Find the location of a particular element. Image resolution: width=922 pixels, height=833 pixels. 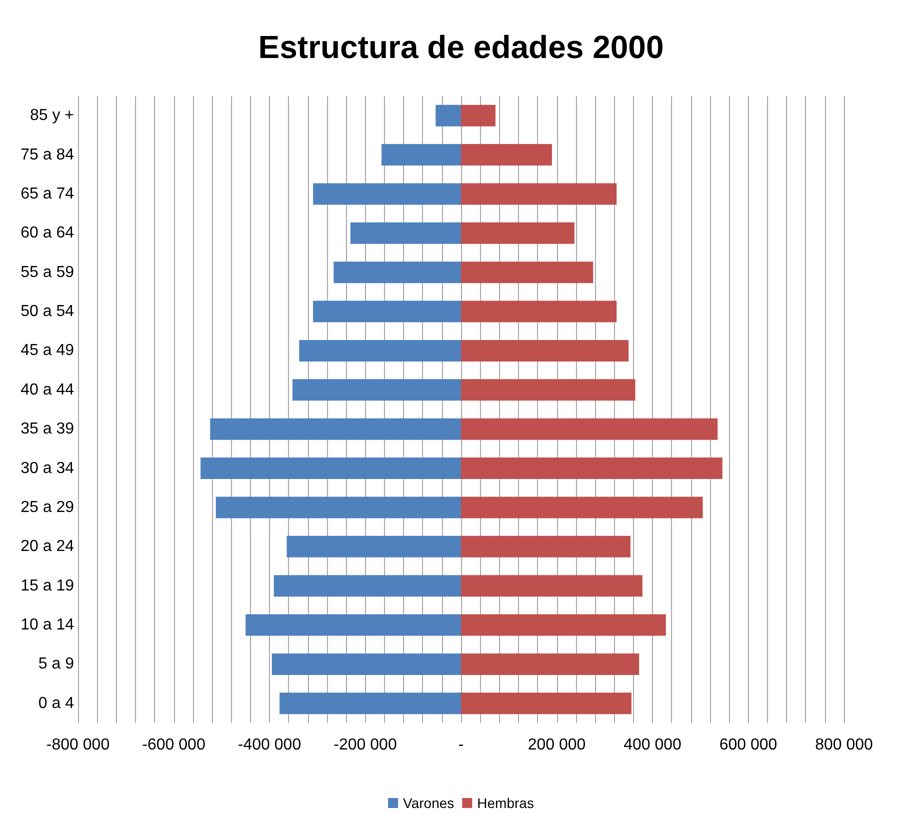

y-tick-label: 0 a 4 is located at coordinates (56, 703).